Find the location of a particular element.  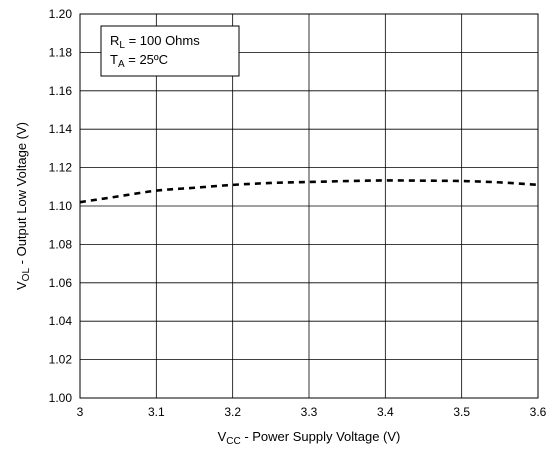

x-axis-title: VCC - Power Supply Voltage (V) is located at coordinates (309, 438).